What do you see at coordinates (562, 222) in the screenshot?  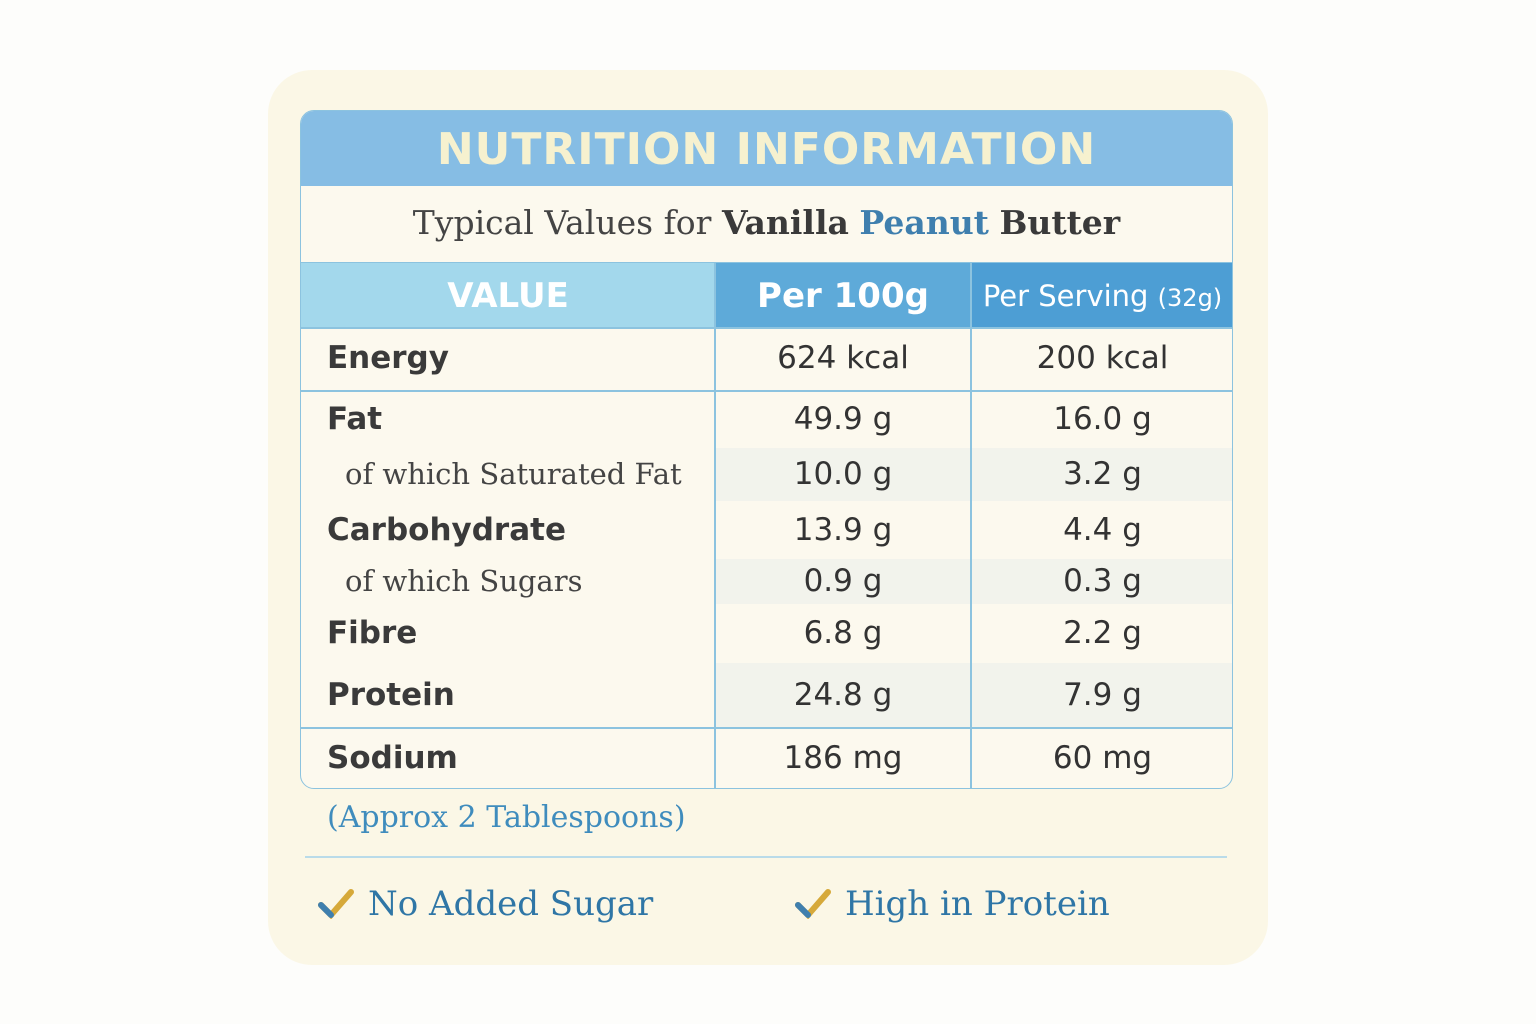 I see `subtitle-lead: Typical Values for` at bounding box center [562, 222].